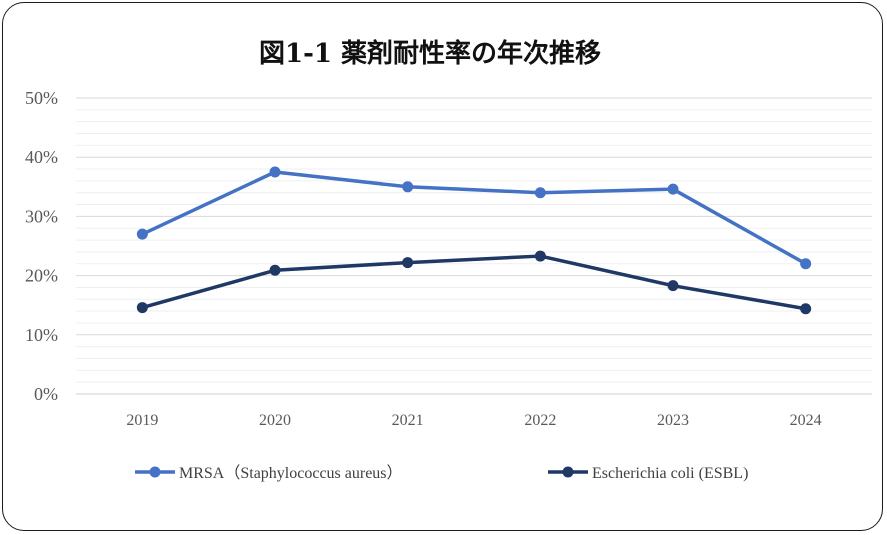 The width and height of the screenshot is (887, 535). Describe the element at coordinates (806, 420) in the screenshot. I see `x-tick-label: 2024` at that location.